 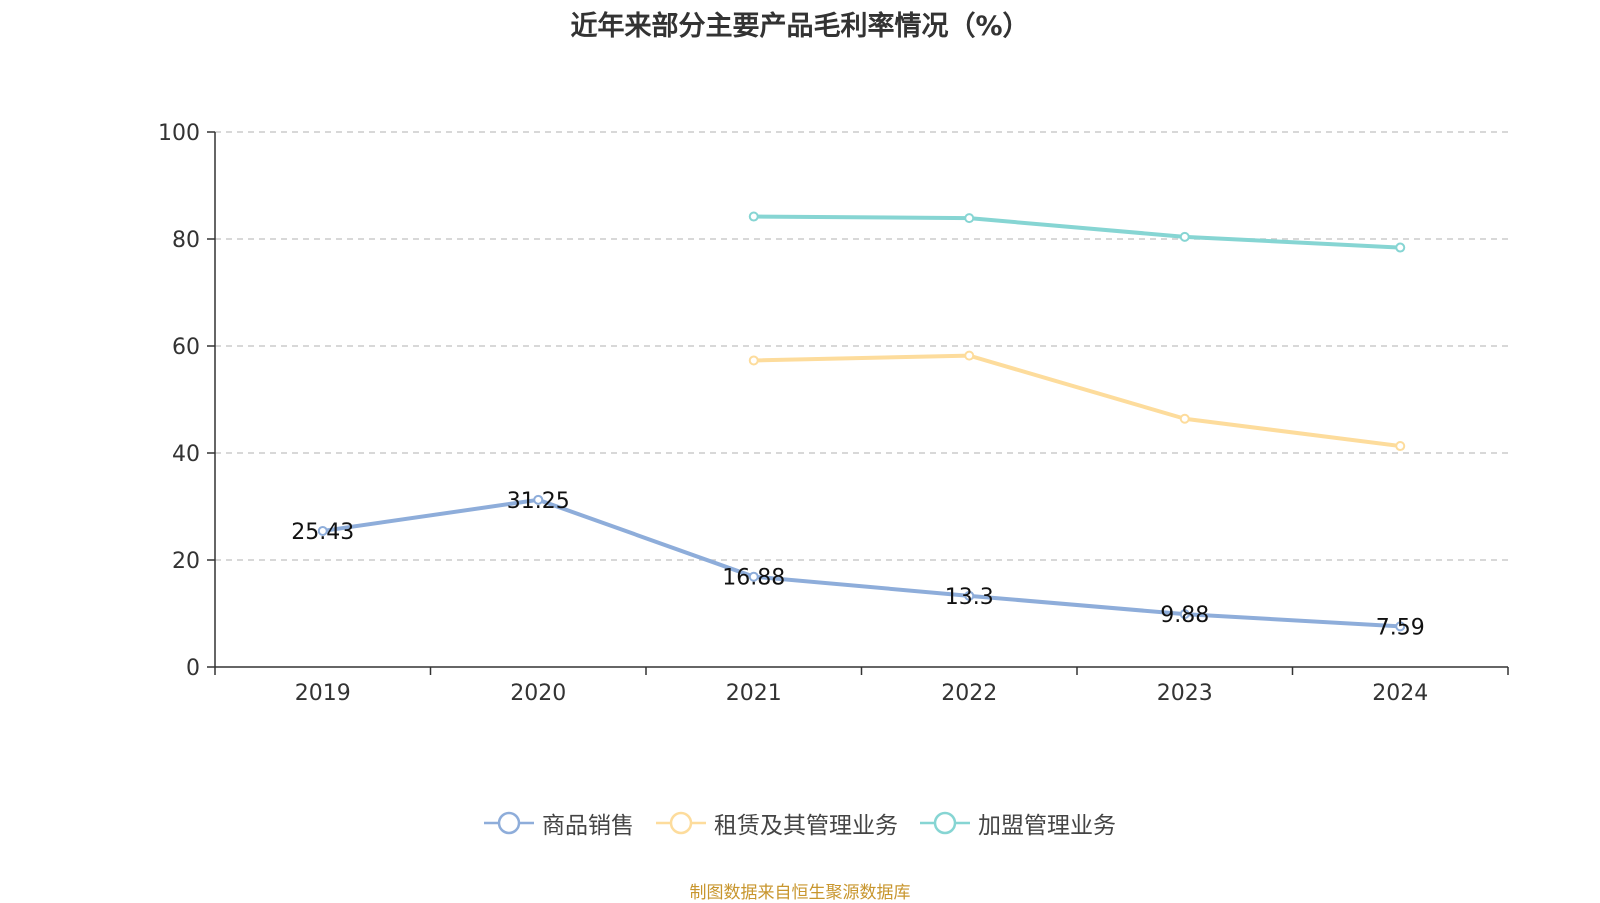 I want to click on y-tick-label: 80, so click(x=186, y=240).